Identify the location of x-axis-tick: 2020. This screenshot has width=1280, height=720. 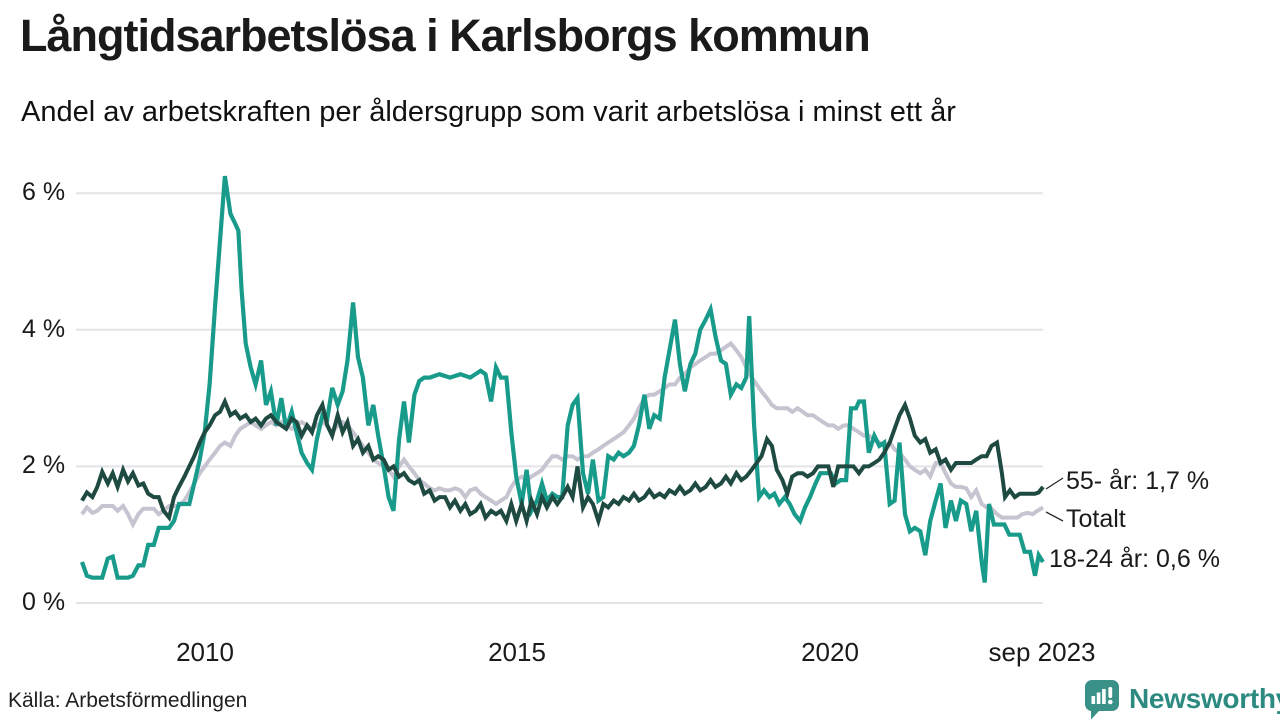
(830, 652).